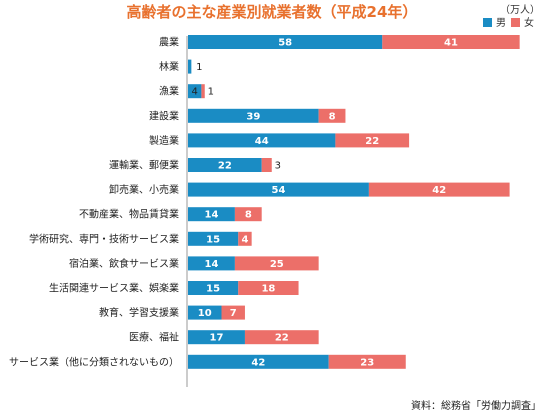  Describe the element at coordinates (515, 22) in the screenshot. I see `legend-swatch-women` at that location.